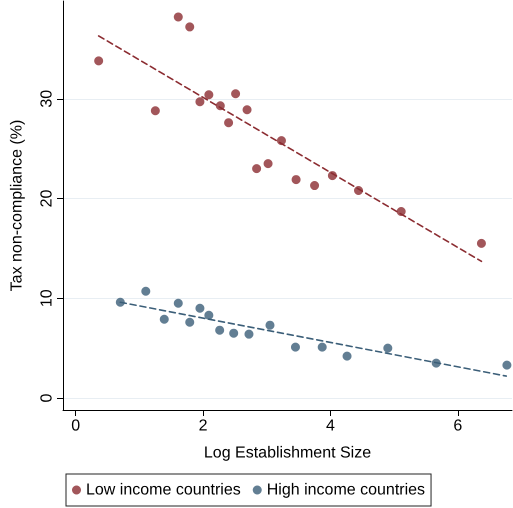 This screenshot has width=513, height=508. I want to click on y-axis-title: Tax non-compliance (%), so click(17, 206).